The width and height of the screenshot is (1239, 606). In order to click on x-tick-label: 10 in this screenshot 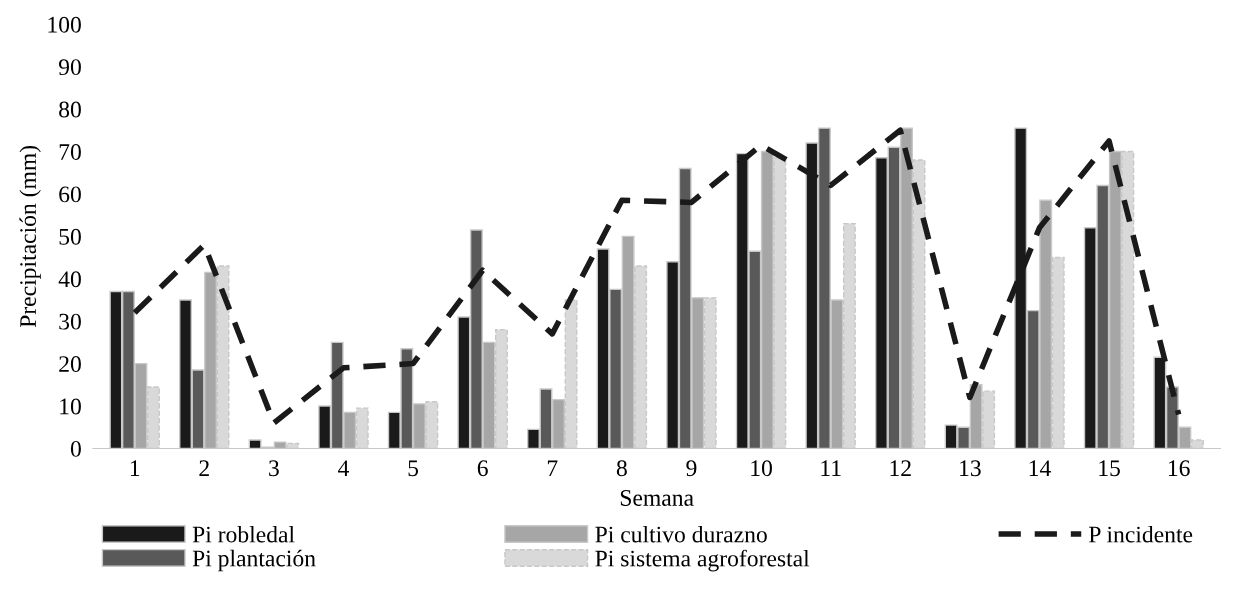, I will do `click(761, 468)`.